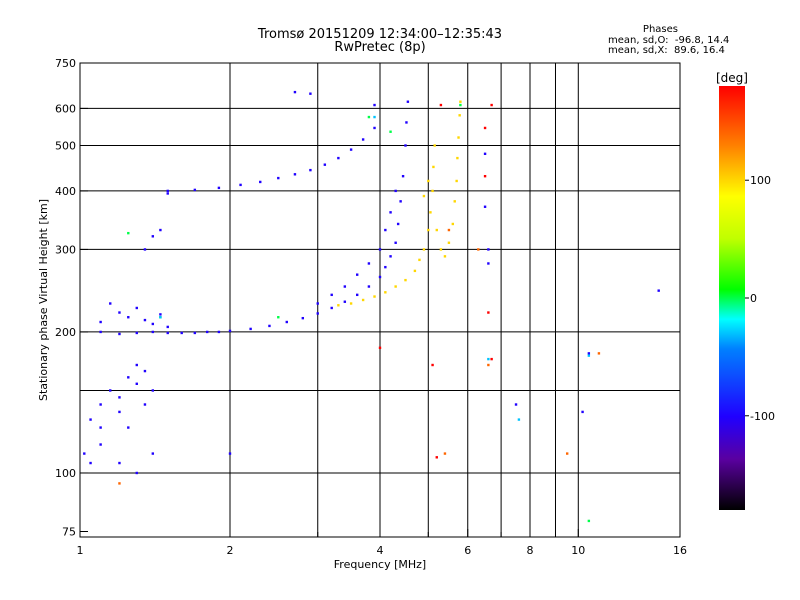 Image resolution: width=800 pixels, height=600 pixels. I want to click on chart-title: Tromsø 20151209 12:34:00–12:35:43, so click(380, 34).